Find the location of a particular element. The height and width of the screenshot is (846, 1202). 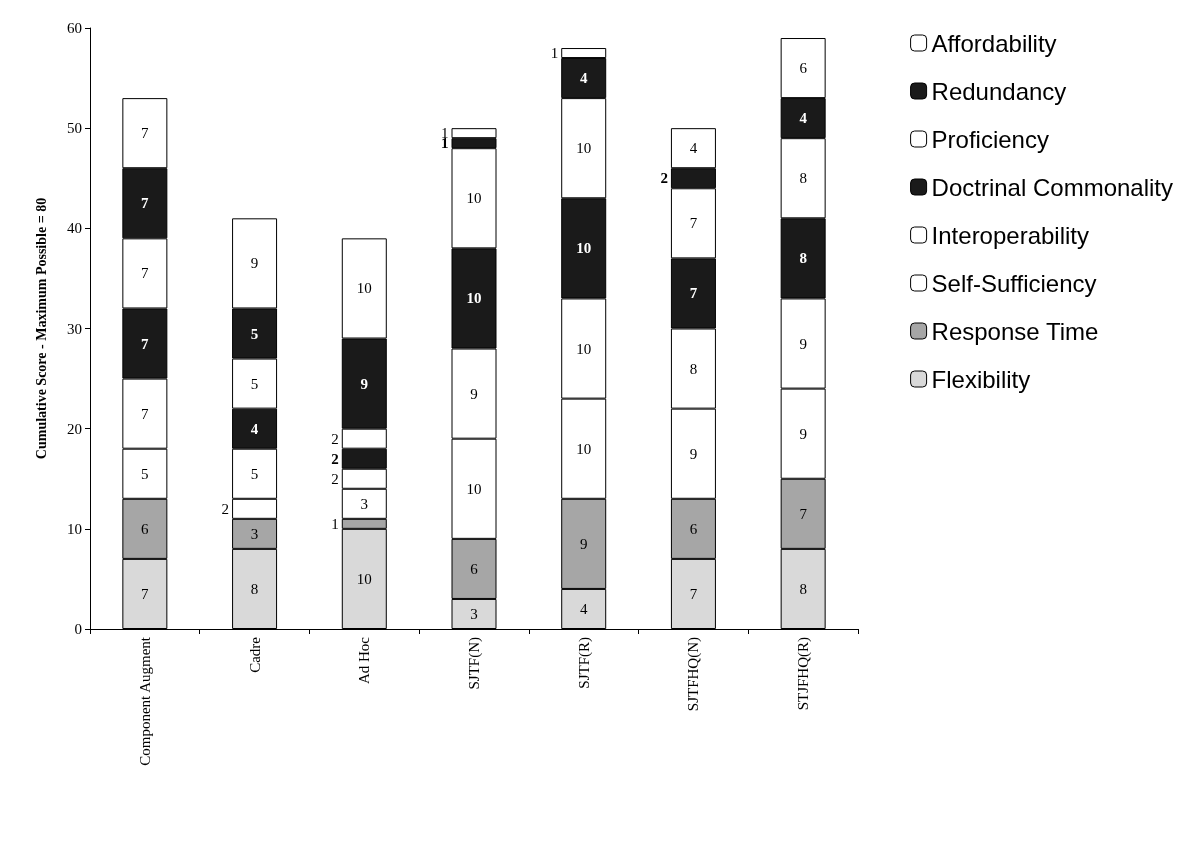

legend-label: Redundancy is located at coordinates (999, 91).